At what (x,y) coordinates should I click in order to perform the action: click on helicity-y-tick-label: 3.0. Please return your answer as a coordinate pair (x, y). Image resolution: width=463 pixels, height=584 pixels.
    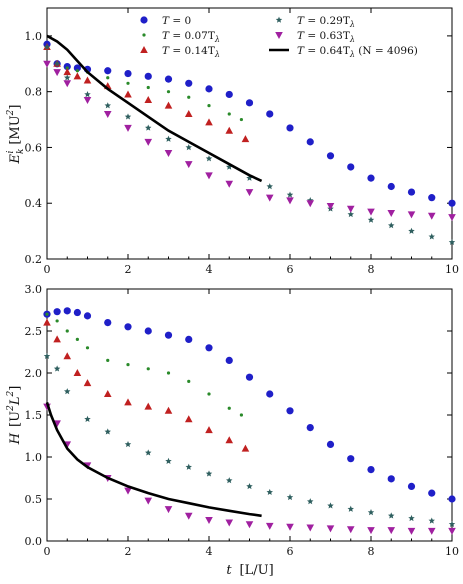
    Looking at the image, I should click on (34, 289).